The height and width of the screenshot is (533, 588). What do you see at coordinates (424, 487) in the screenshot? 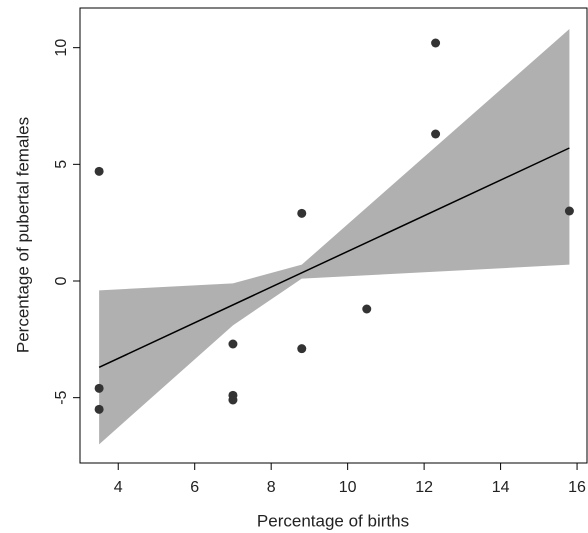
I see `x-tick-label: 12` at bounding box center [424, 487].